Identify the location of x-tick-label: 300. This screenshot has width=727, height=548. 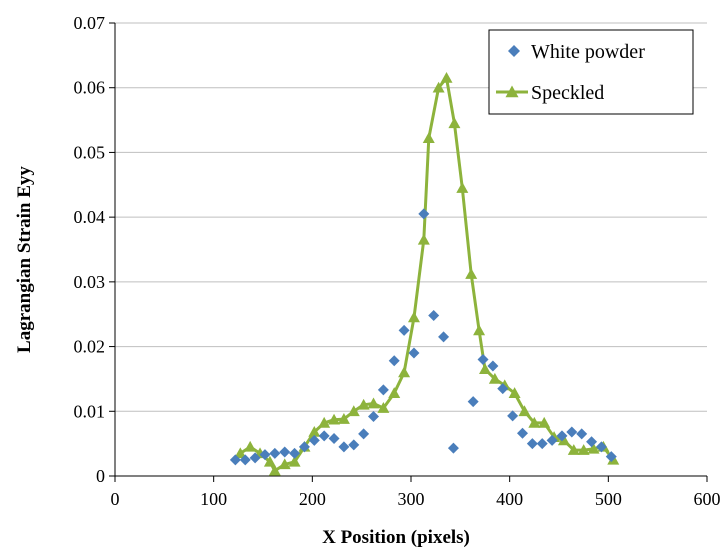
(411, 499).